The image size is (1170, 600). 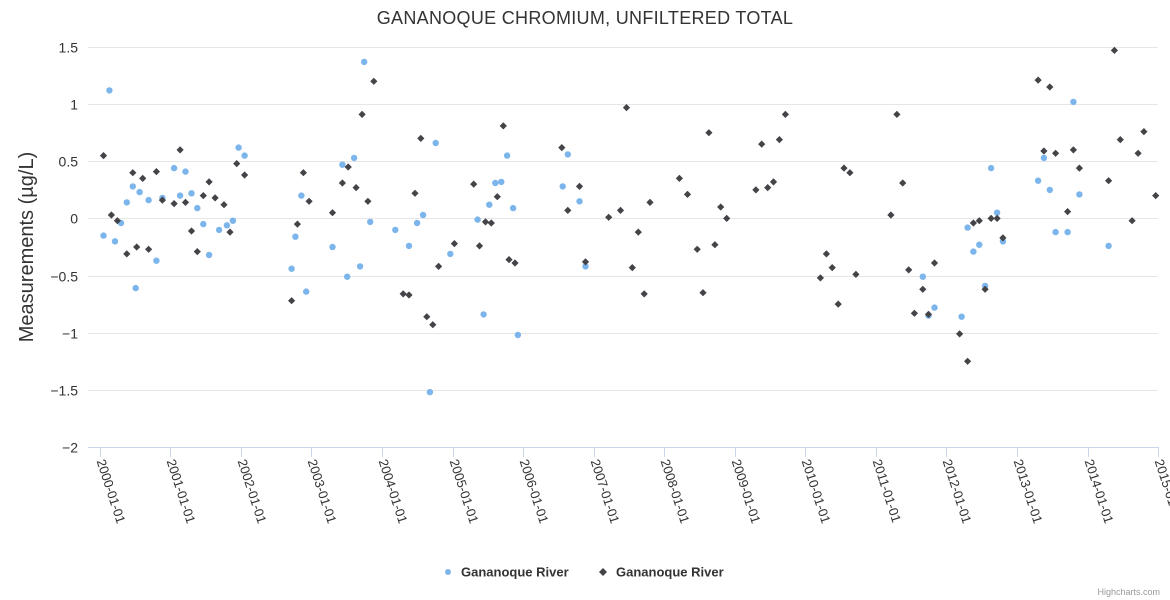 What do you see at coordinates (584, 572) in the screenshot?
I see `legend: Gananoque River Gananoque River` at bounding box center [584, 572].